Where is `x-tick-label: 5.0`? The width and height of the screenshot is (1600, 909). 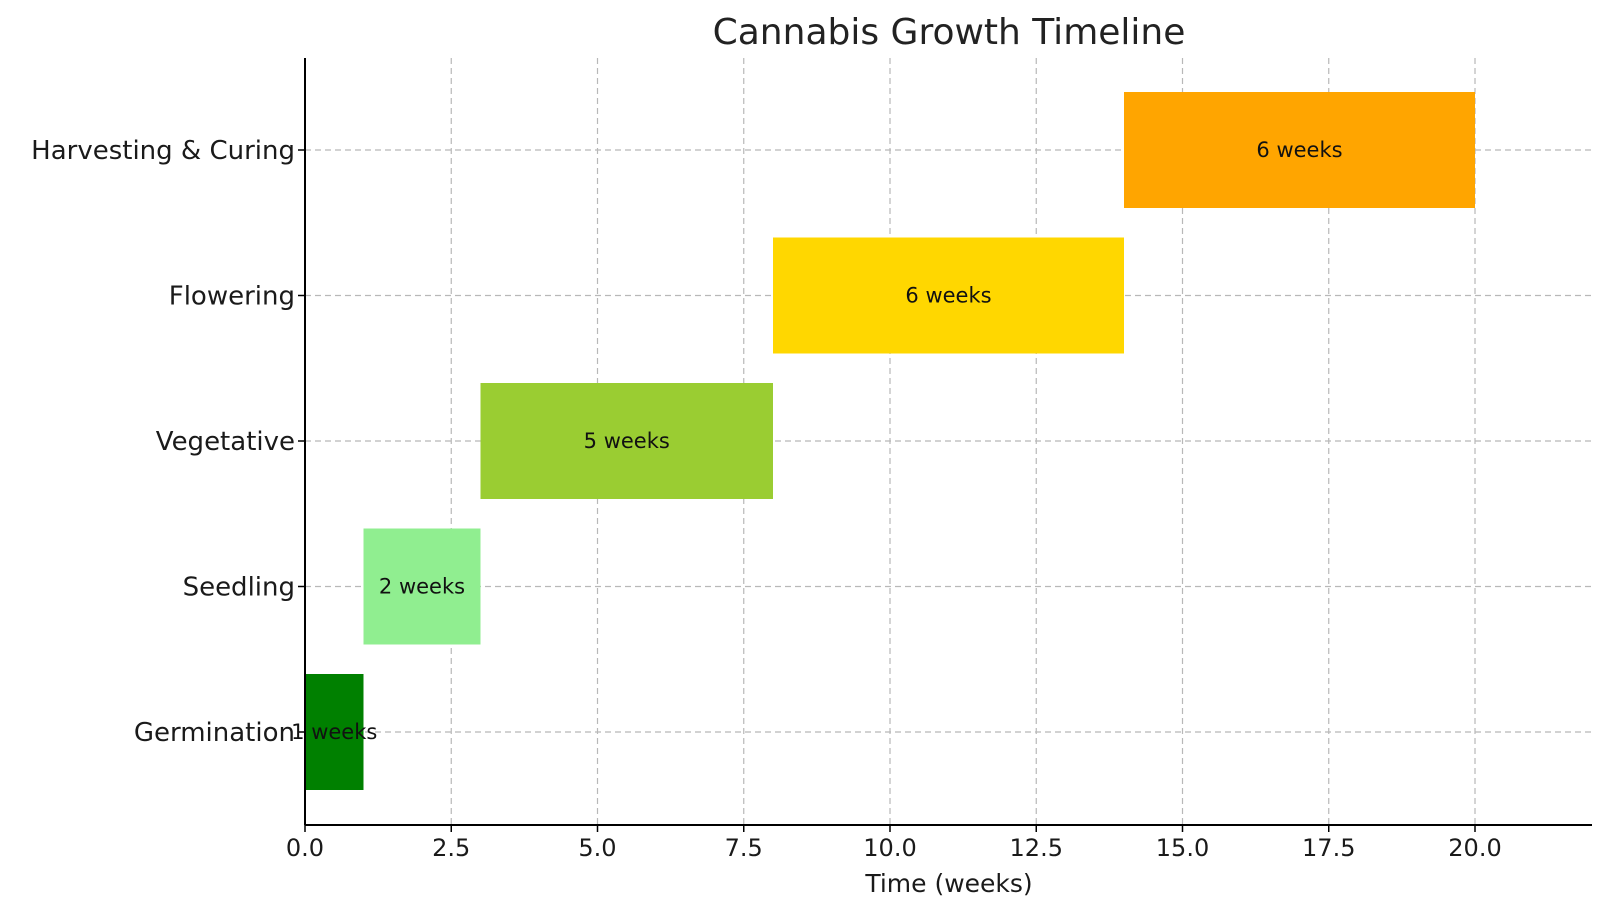
x-tick-label: 5.0 is located at coordinates (597, 848).